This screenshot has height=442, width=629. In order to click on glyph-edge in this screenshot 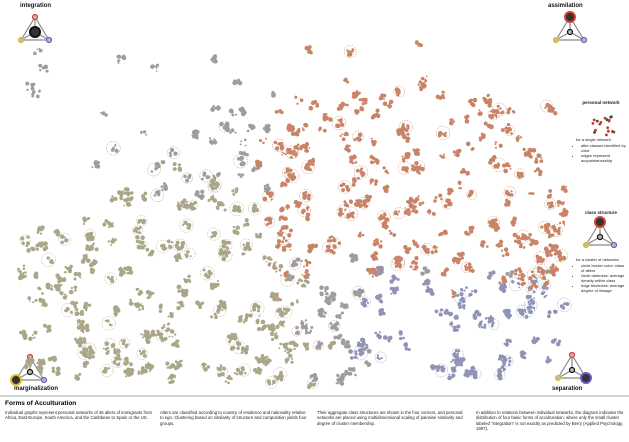, I will do `click(28, 28)`.